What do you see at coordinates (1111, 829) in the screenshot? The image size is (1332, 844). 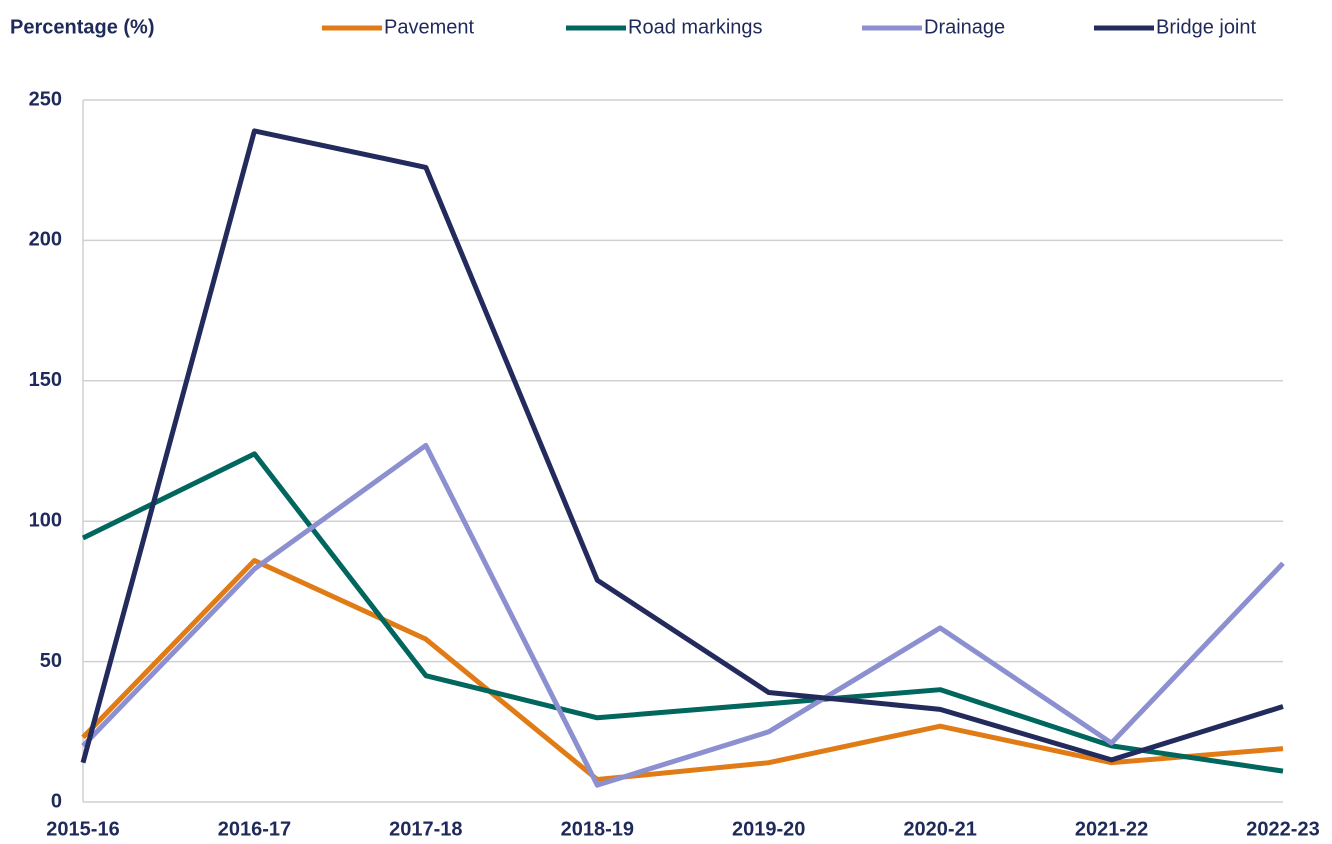 I see `x-tick-label: 2021-22` at bounding box center [1111, 829].